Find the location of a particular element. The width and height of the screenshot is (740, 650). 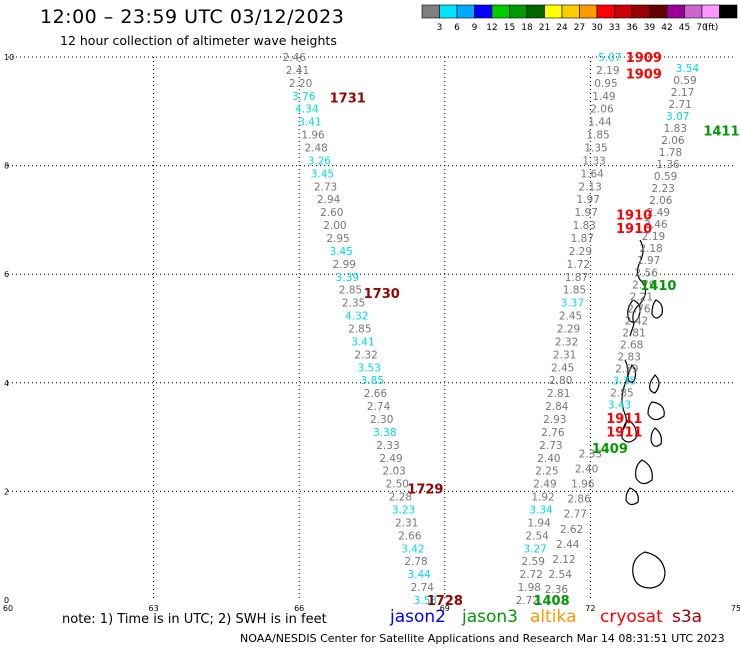

legend-label: 30 is located at coordinates (597, 28).